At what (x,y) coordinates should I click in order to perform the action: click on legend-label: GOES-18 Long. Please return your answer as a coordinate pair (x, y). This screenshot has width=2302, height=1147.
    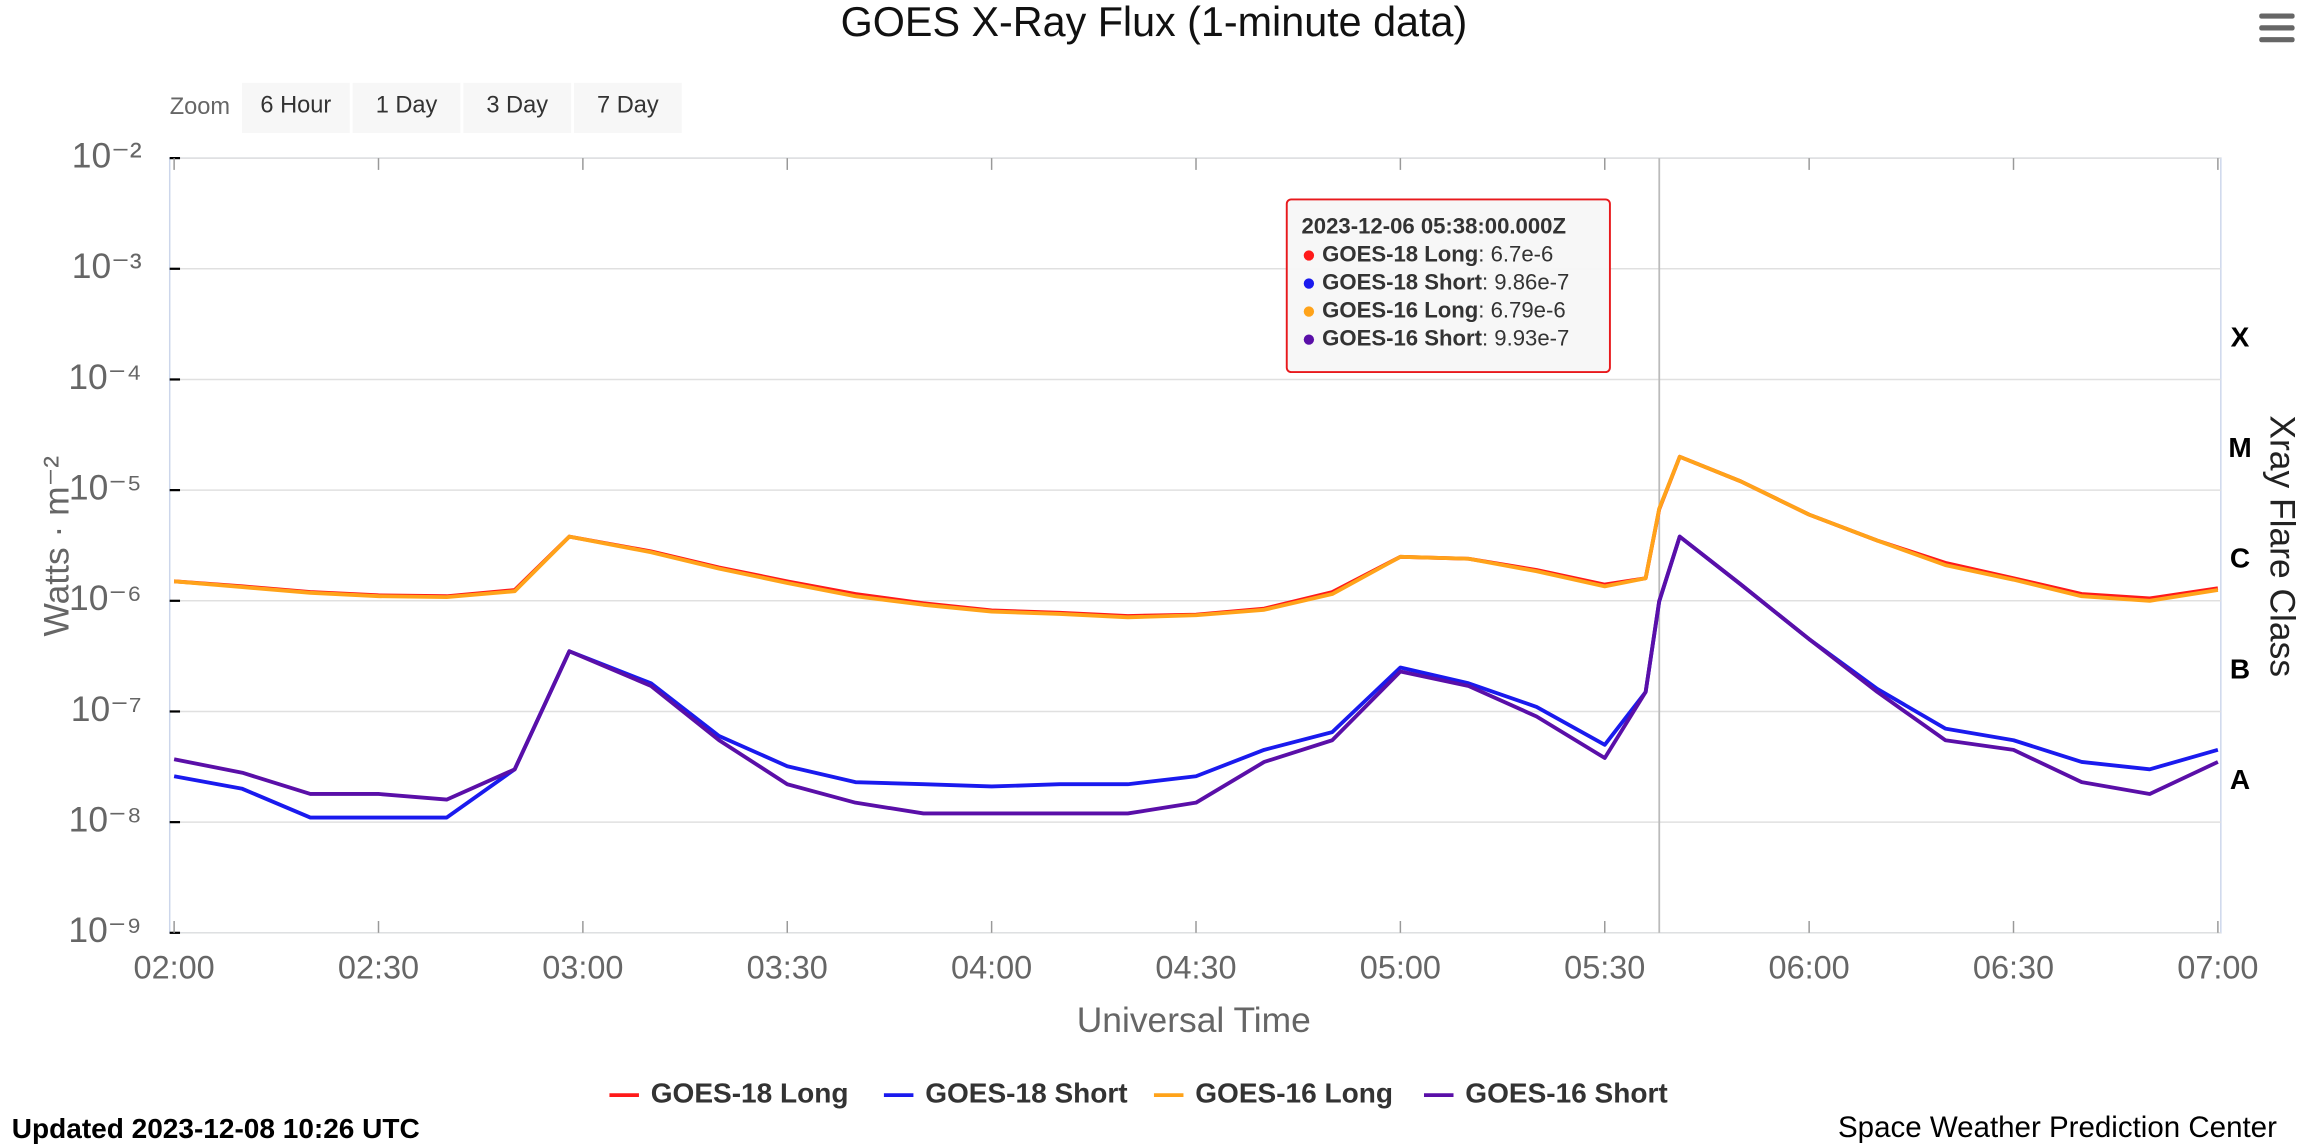
    Looking at the image, I should click on (750, 1093).